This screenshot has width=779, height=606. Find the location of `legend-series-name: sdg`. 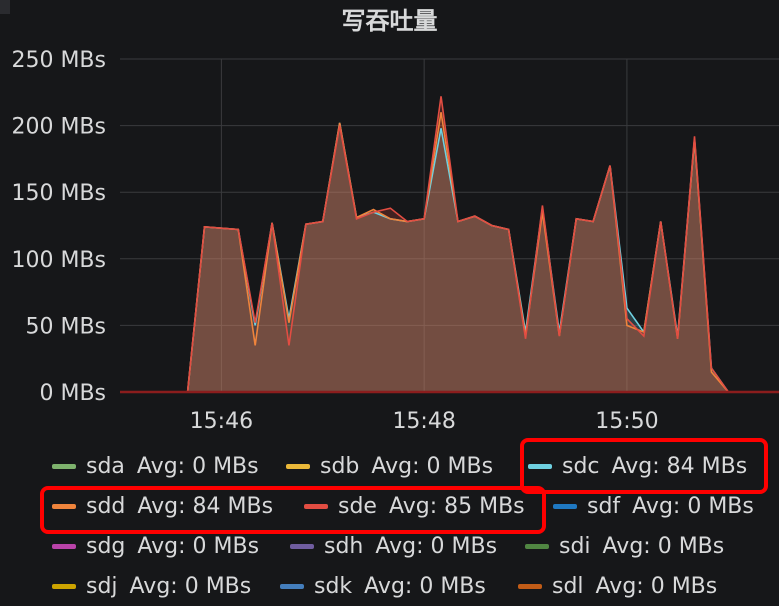

legend-series-name: sdg is located at coordinates (106, 546).